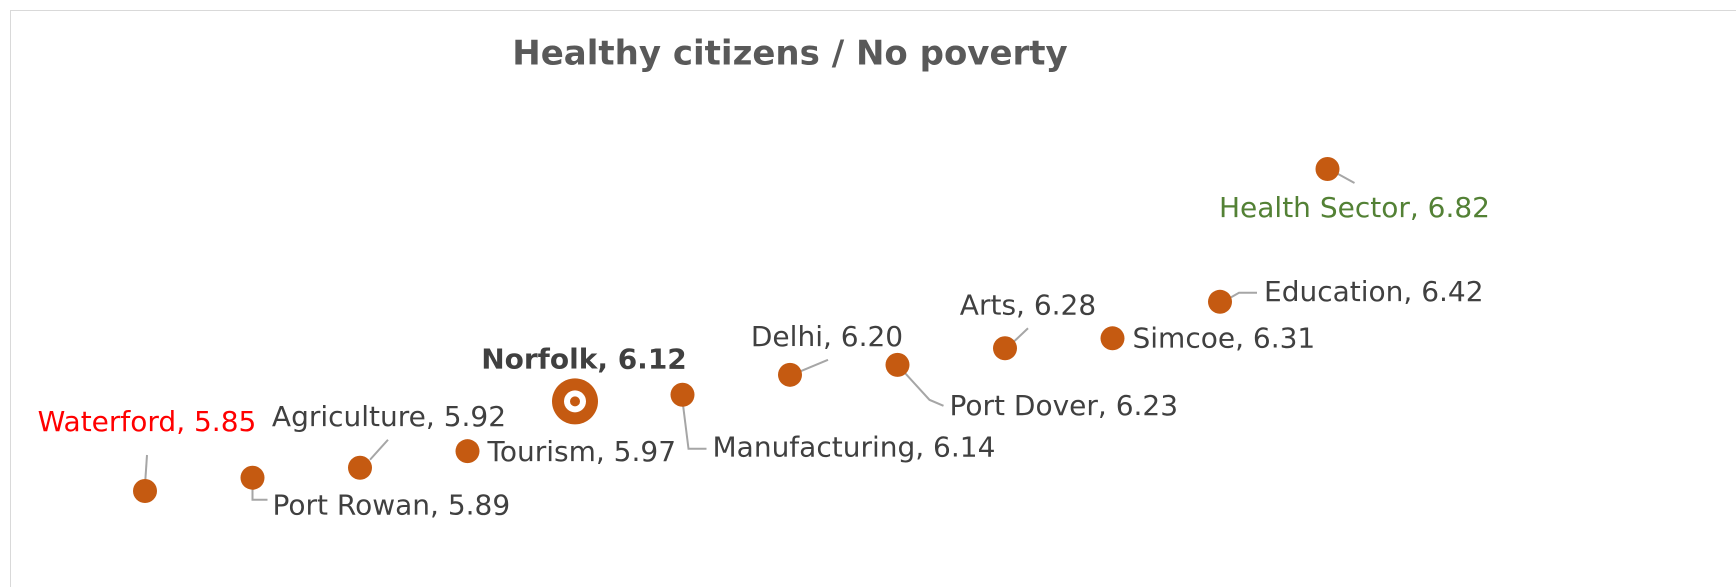 The height and width of the screenshot is (587, 1736). What do you see at coordinates (1224, 337) in the screenshot?
I see `data-label: Simcoe, 6.31` at bounding box center [1224, 337].